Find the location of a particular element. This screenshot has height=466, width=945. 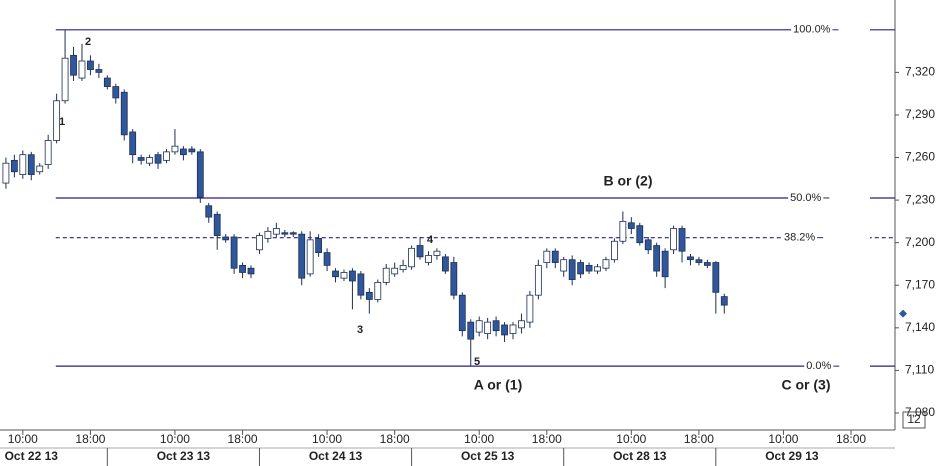

wave-label: 4 is located at coordinates (430, 240).